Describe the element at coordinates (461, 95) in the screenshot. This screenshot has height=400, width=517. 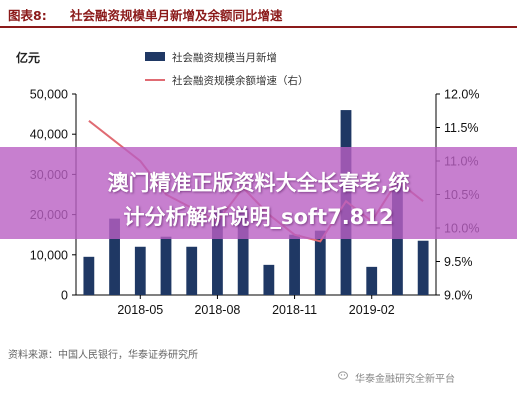
I see `right-tick-label: 12.0%` at that location.